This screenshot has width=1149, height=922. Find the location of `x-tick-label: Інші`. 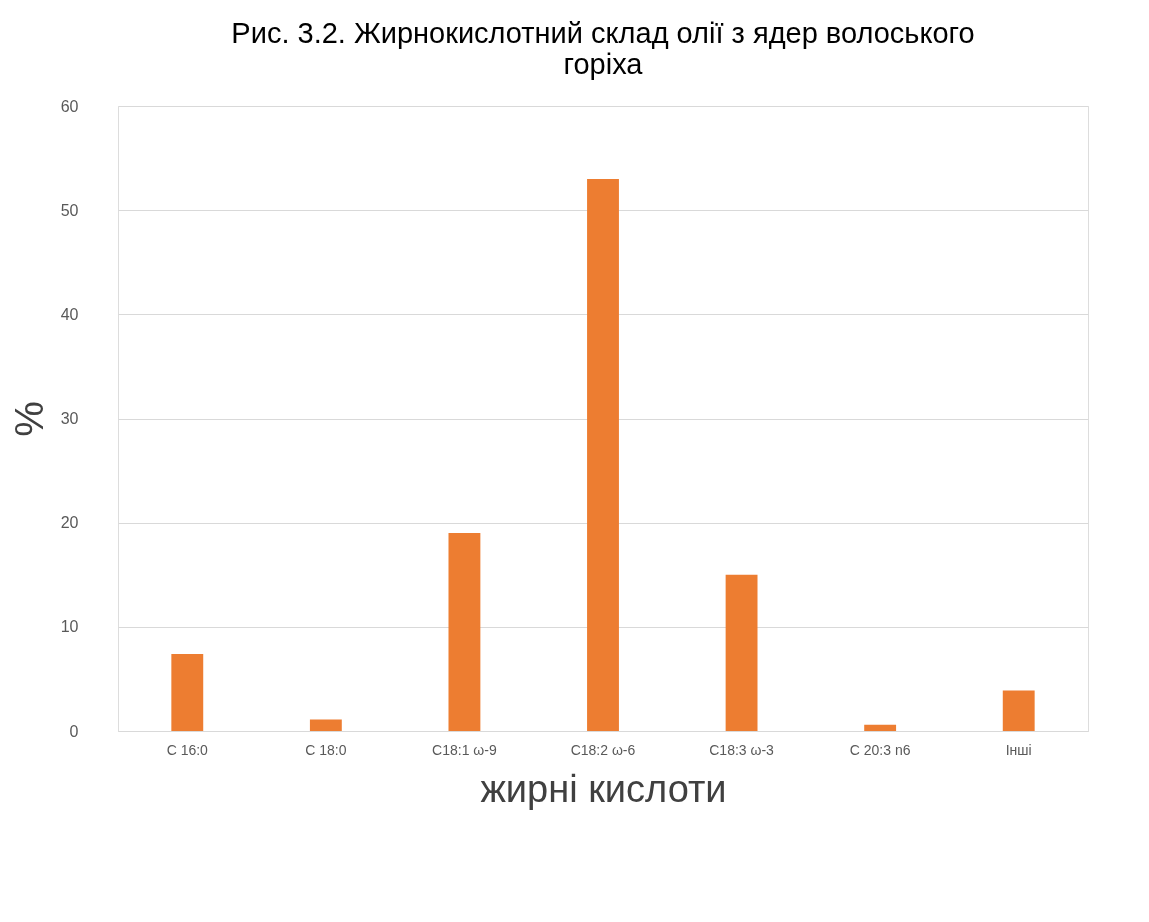

x-tick-label: Інші is located at coordinates (1018, 749).